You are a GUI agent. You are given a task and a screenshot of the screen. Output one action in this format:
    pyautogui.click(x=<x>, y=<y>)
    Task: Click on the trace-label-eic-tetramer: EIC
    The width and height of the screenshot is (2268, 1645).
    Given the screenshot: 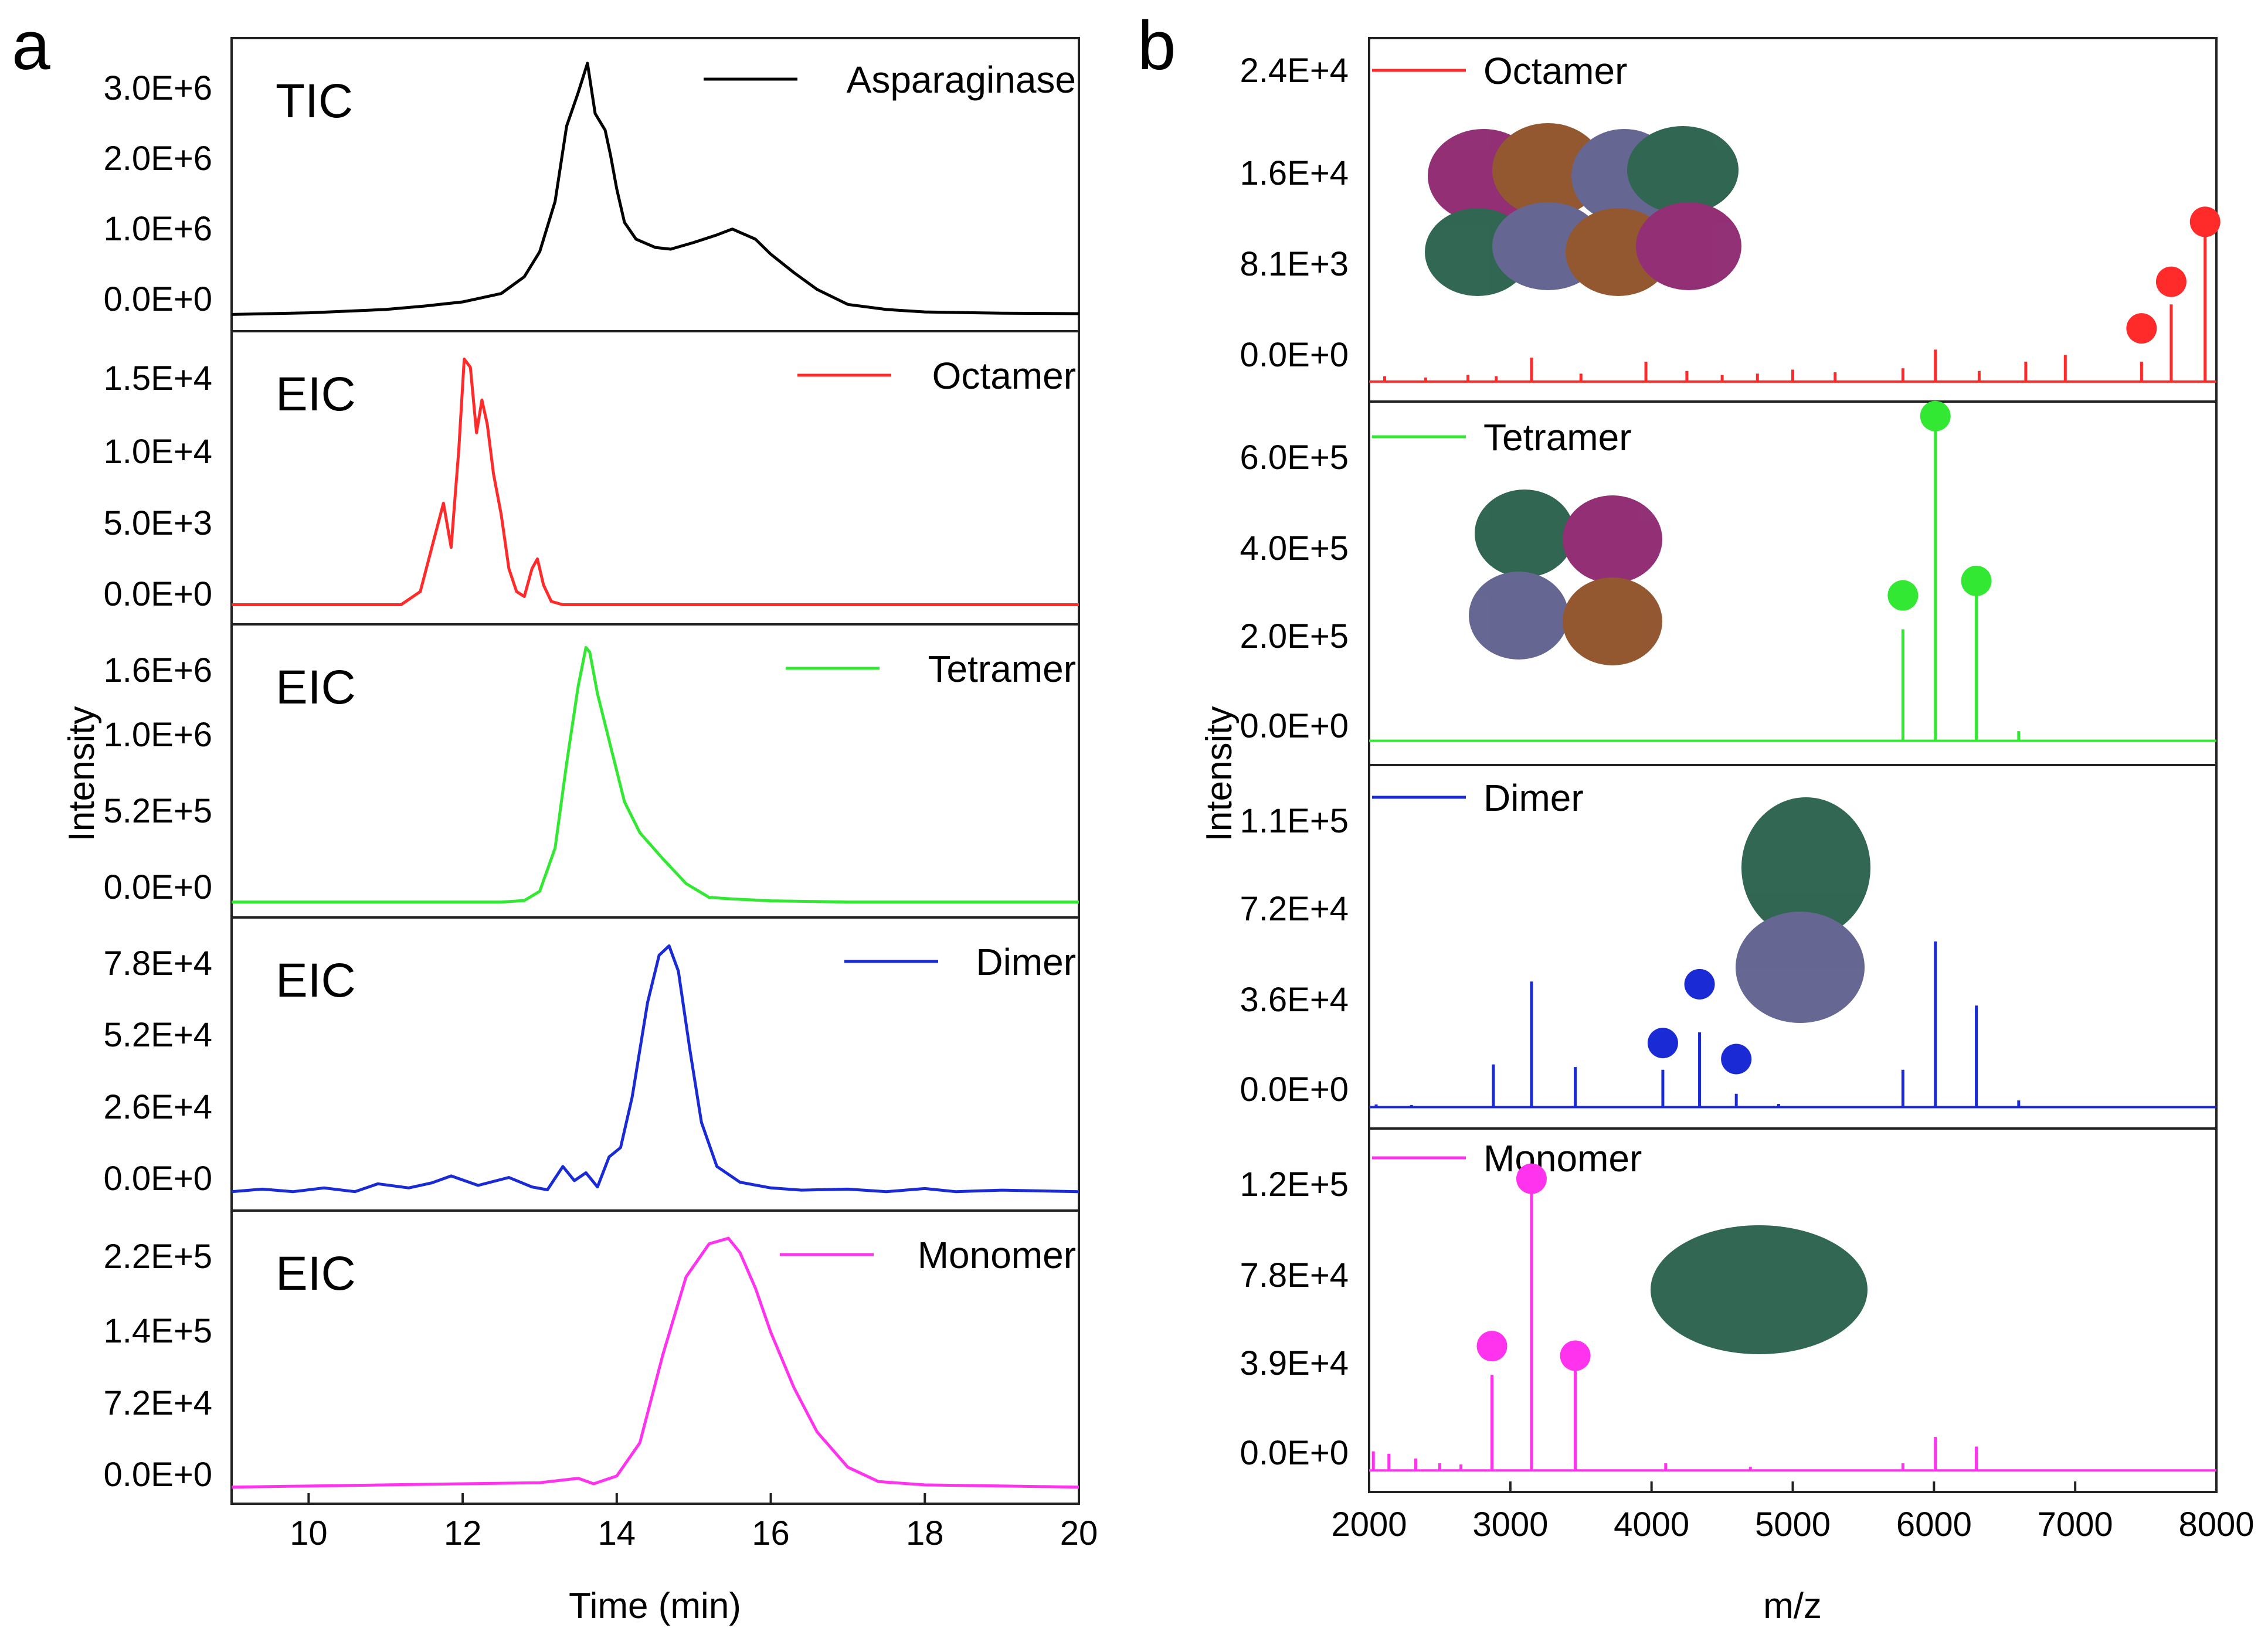 What is the action you would take?
    pyautogui.click(x=316, y=687)
    